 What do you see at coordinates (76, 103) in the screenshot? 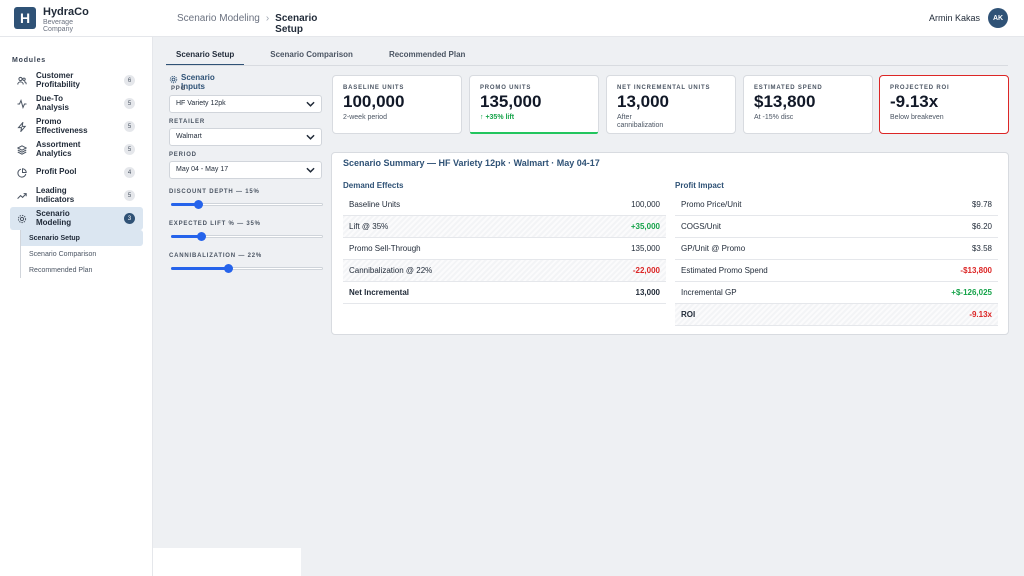
I see `sidebar-item-due-to-analysis: Due-To Analysis 5` at bounding box center [76, 103].